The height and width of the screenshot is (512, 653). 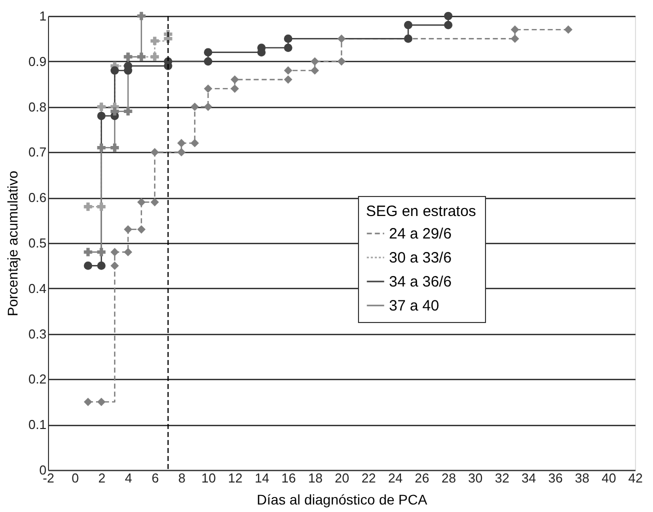 I want to click on x-tick-label: 38, so click(x=582, y=478).